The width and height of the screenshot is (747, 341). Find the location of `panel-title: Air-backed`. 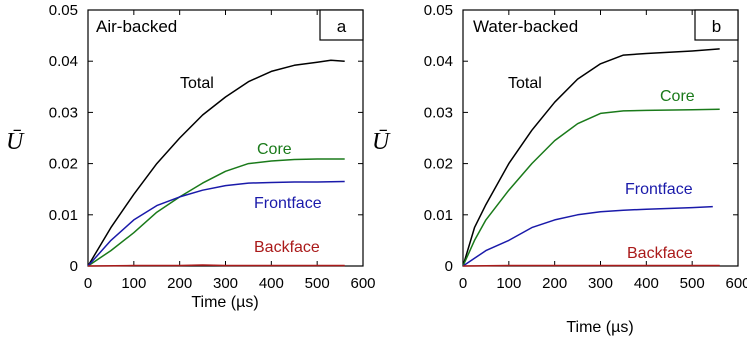

panel-title: Air-backed is located at coordinates (136, 26).